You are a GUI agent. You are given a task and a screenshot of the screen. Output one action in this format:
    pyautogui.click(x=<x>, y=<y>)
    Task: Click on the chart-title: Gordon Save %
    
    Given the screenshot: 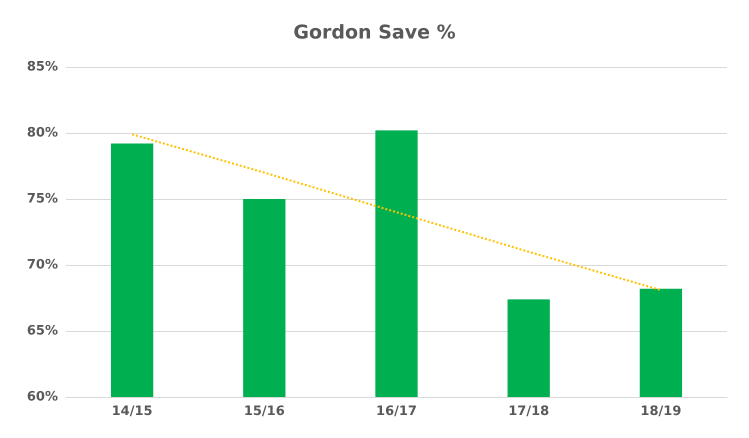 What is the action you would take?
    pyautogui.click(x=374, y=33)
    